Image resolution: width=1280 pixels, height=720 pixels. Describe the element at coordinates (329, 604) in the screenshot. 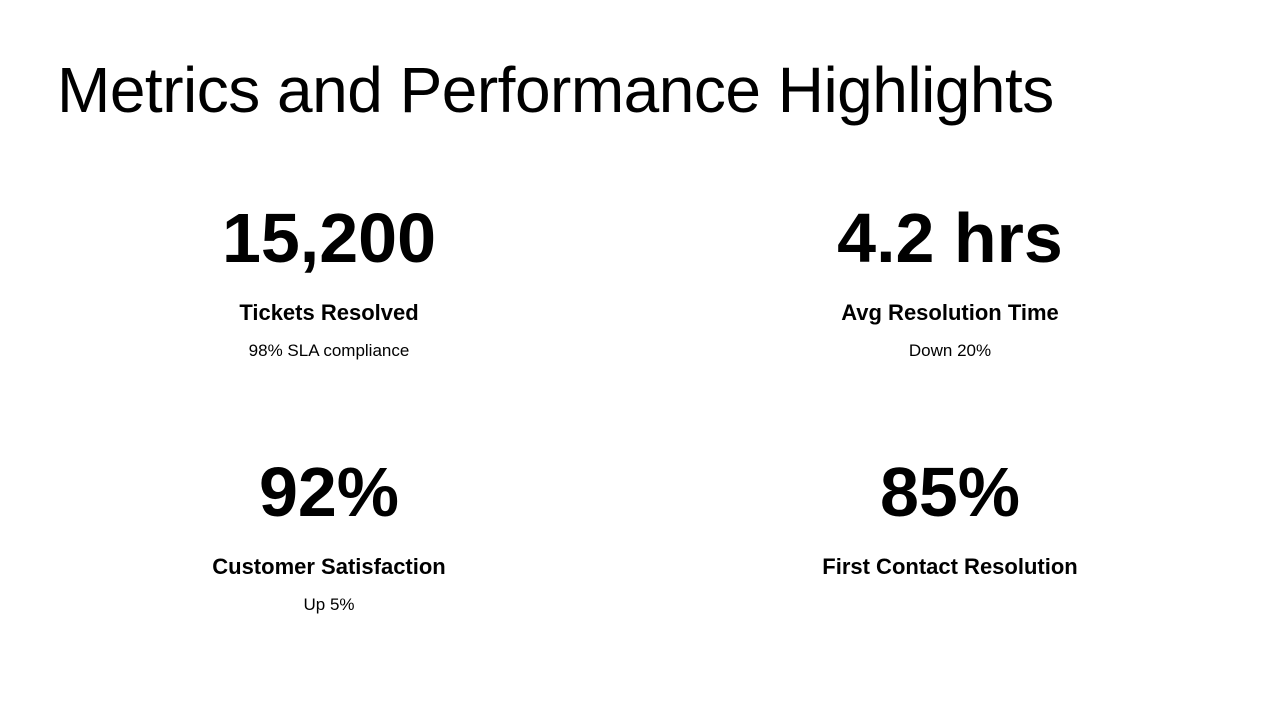

I see `metric-note: Up 5%` at that location.